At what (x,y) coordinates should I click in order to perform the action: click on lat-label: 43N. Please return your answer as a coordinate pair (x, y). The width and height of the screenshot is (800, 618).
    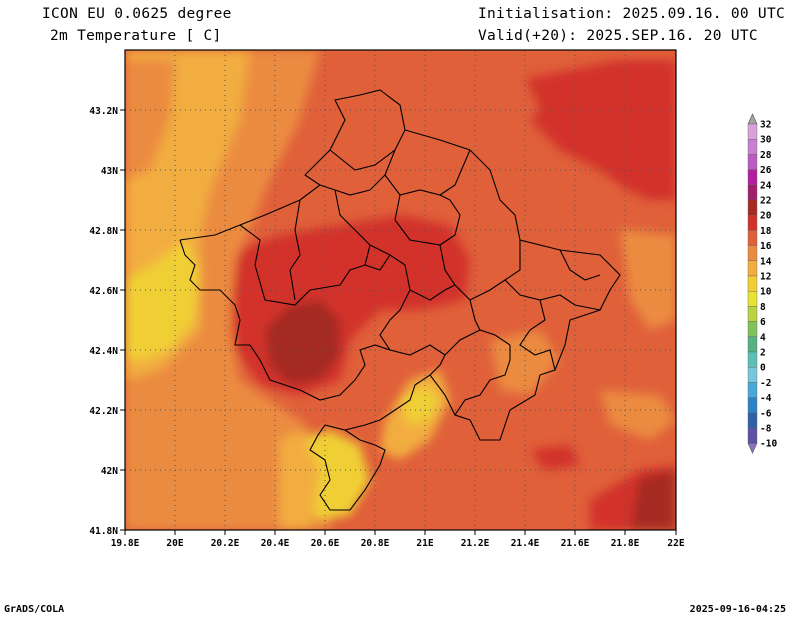
    Looking at the image, I should click on (109, 171).